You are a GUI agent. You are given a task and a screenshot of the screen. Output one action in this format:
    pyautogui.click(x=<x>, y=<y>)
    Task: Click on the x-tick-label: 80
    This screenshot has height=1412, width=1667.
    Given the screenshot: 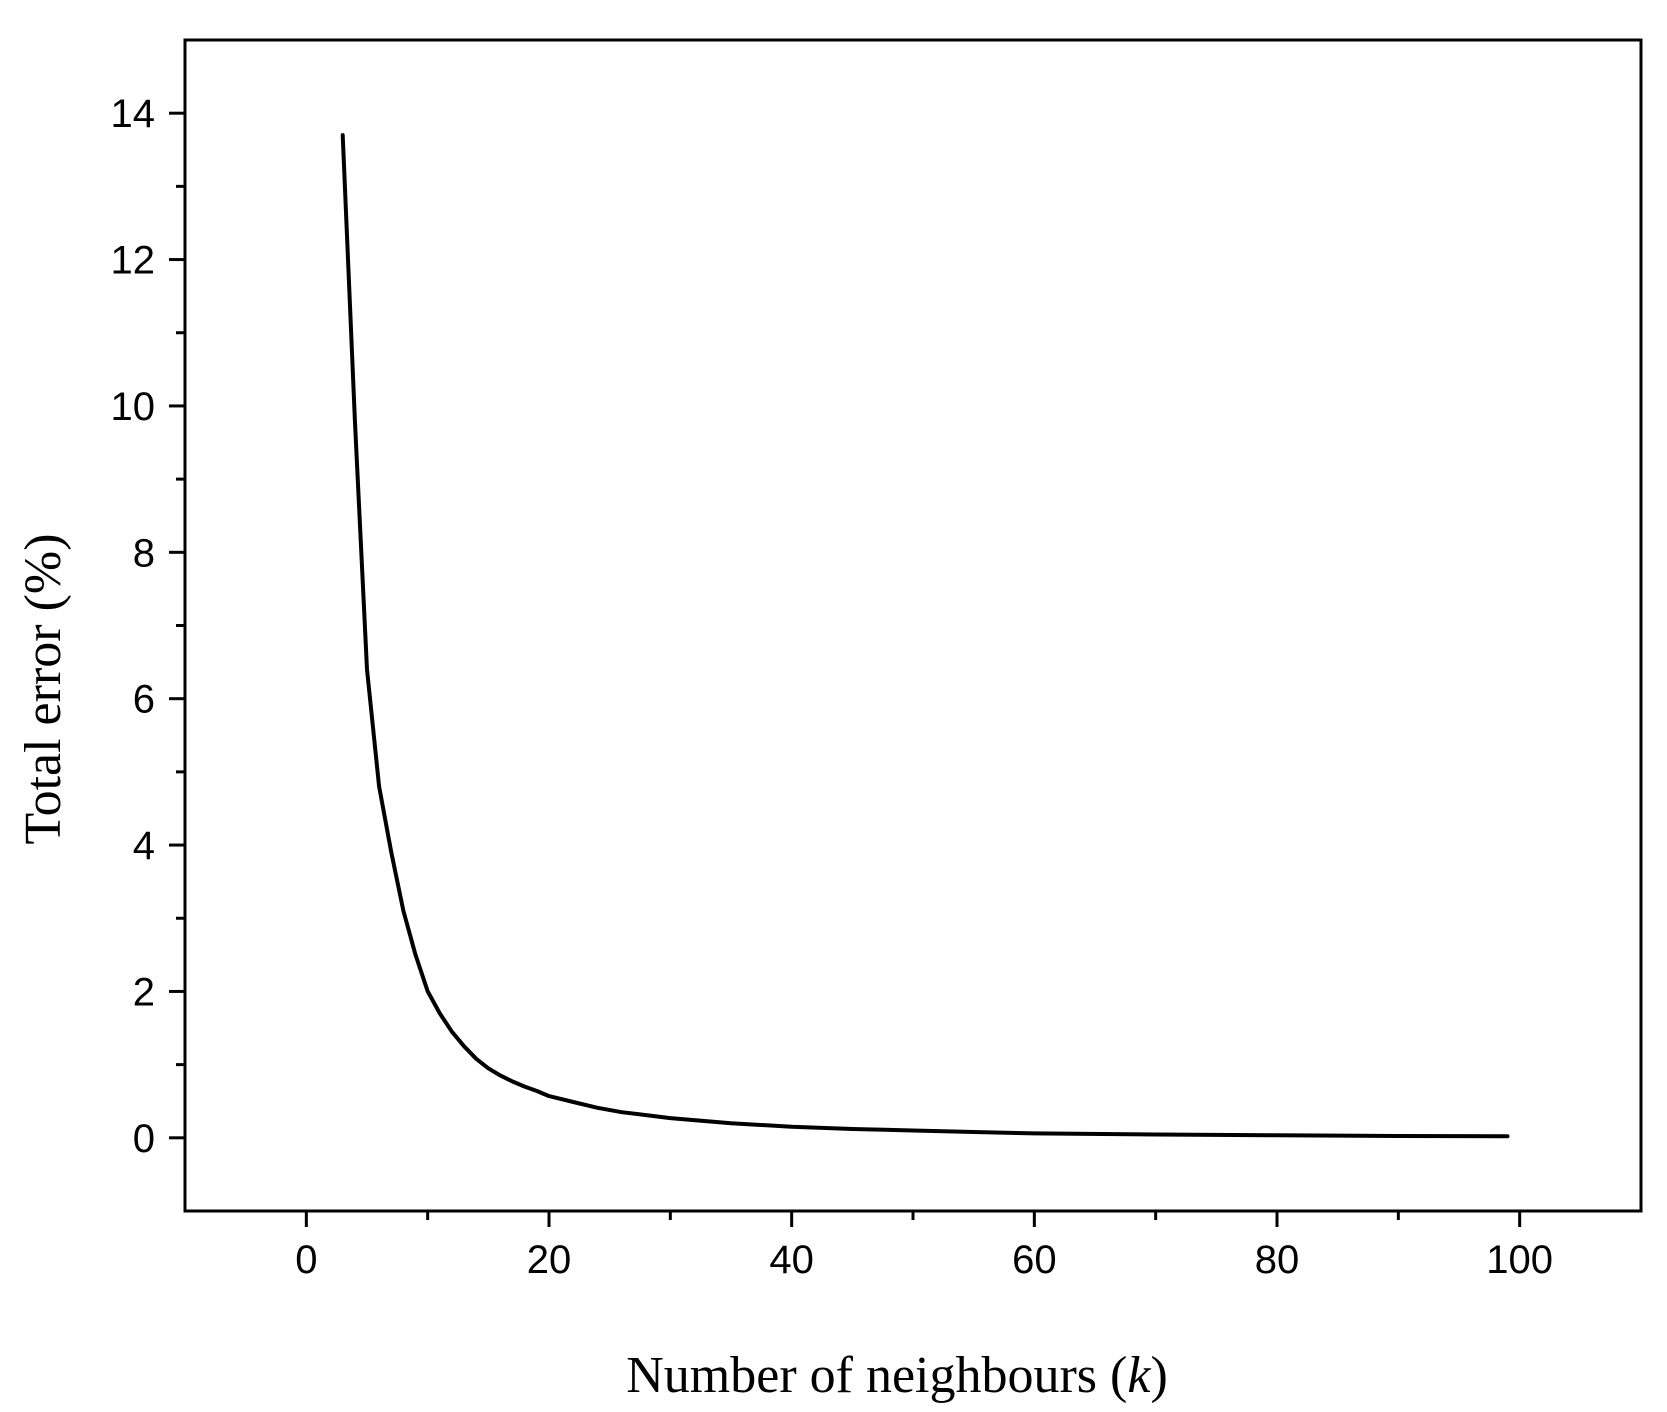 What is the action you would take?
    pyautogui.click(x=1277, y=1260)
    